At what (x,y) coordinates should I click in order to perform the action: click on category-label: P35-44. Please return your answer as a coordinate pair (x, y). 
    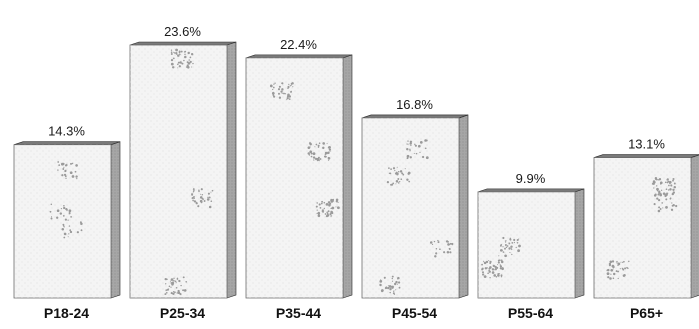
    Looking at the image, I should click on (298, 313).